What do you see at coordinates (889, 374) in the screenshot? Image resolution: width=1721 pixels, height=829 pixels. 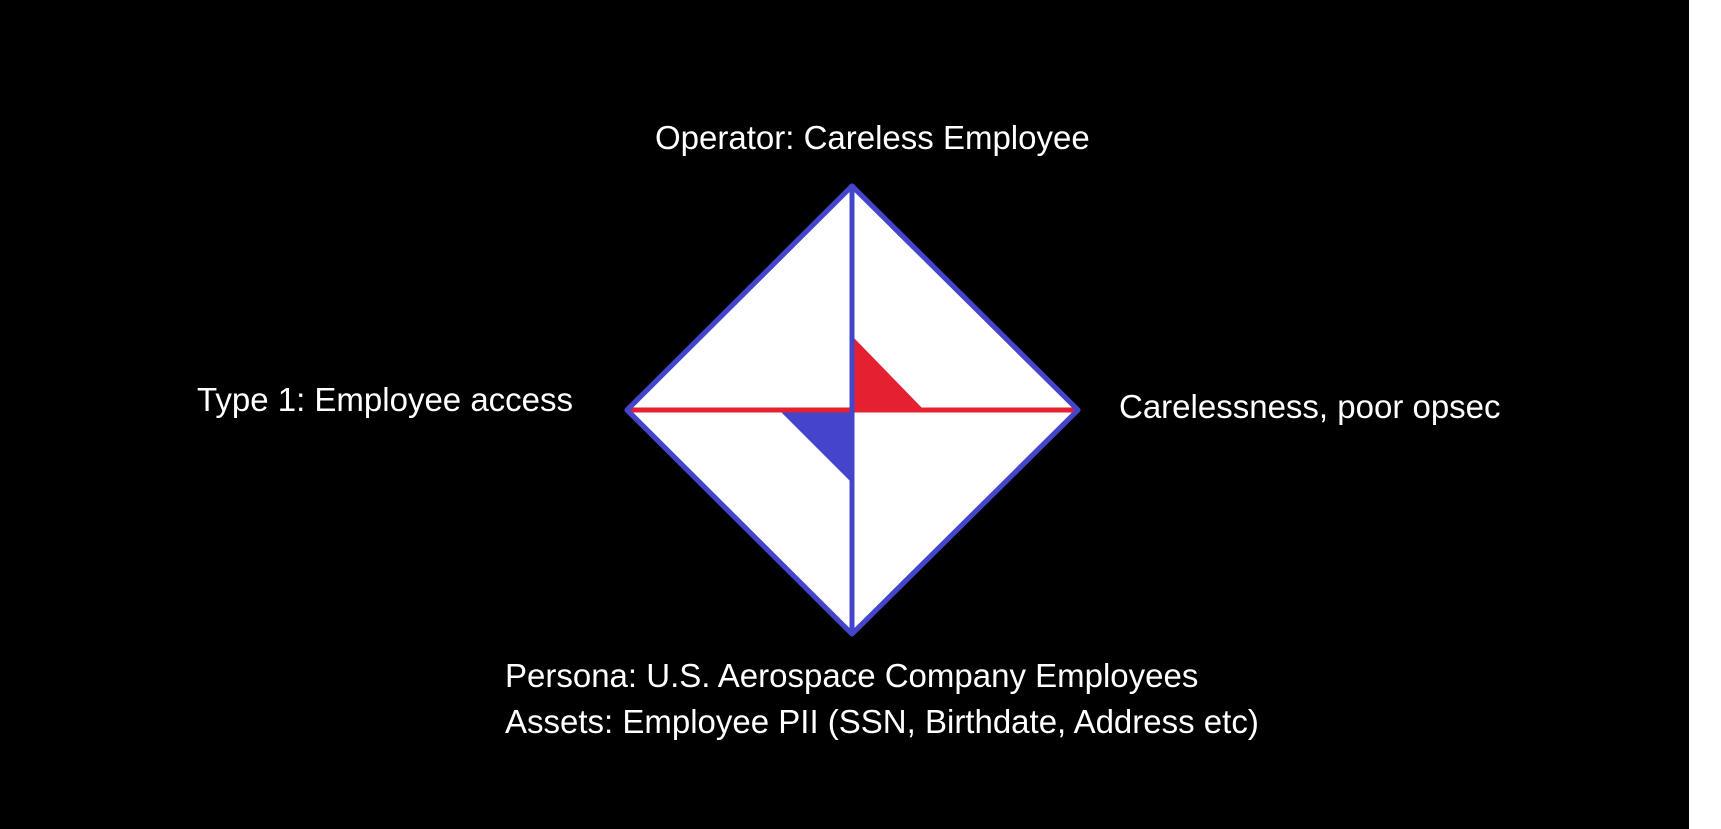 I see `red-wedge` at bounding box center [889, 374].